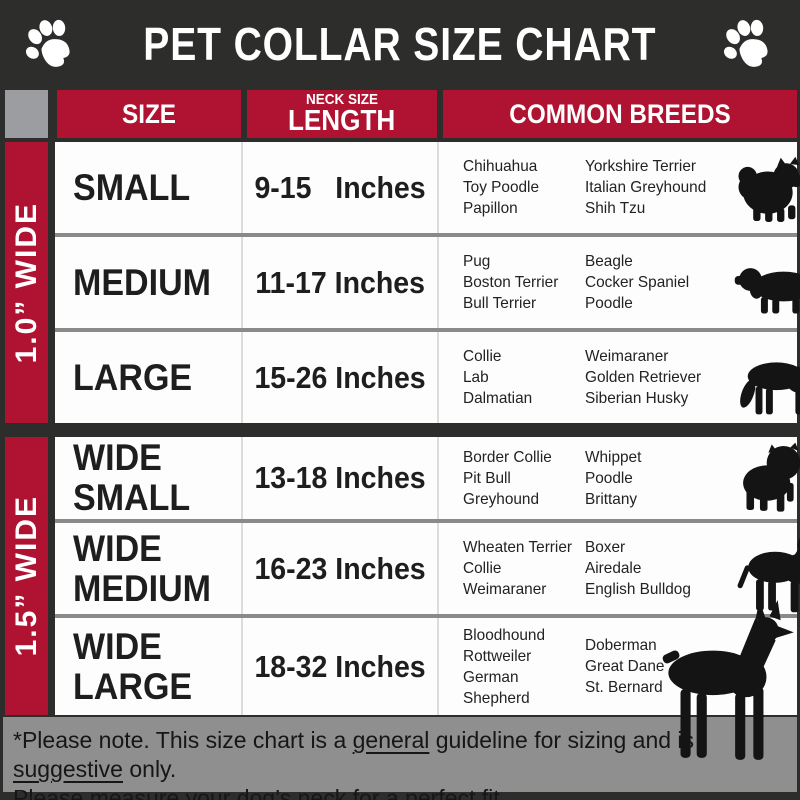 The image size is (800, 800). I want to click on size-label: WIDE MEDIUM, so click(142, 568).